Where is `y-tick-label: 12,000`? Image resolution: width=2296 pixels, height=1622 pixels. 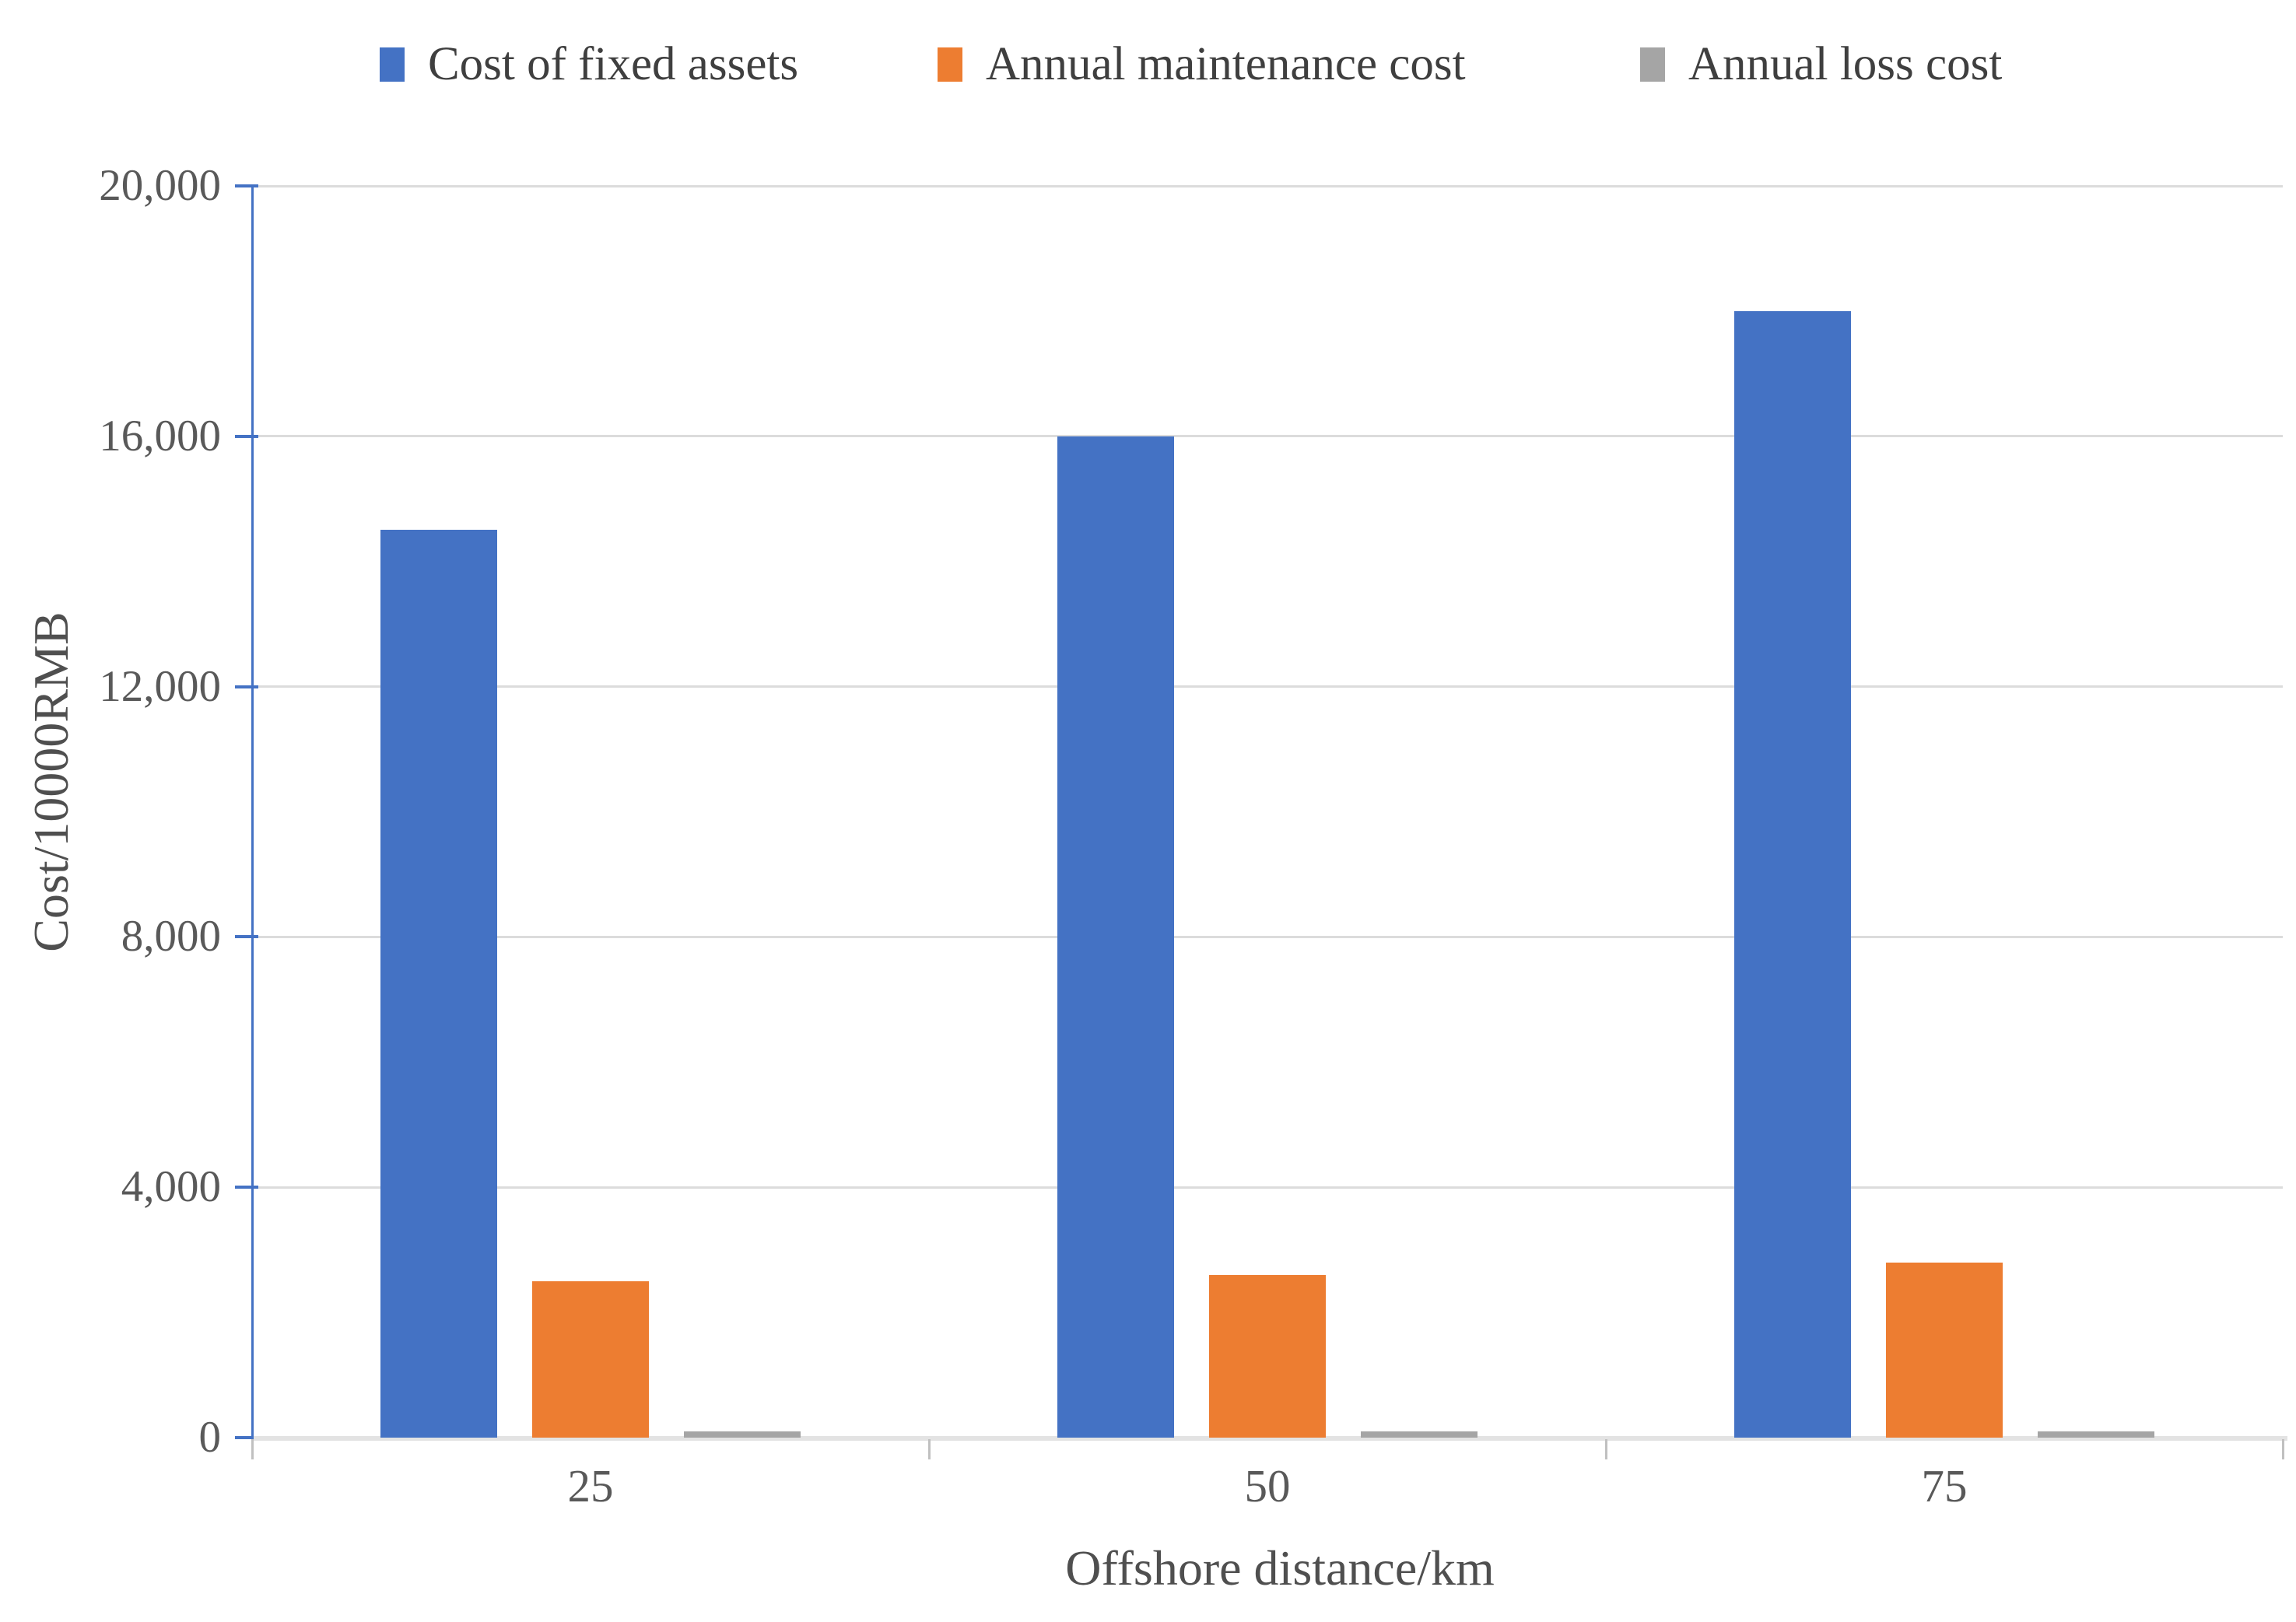 y-tick-label: 12,000 is located at coordinates (160, 686).